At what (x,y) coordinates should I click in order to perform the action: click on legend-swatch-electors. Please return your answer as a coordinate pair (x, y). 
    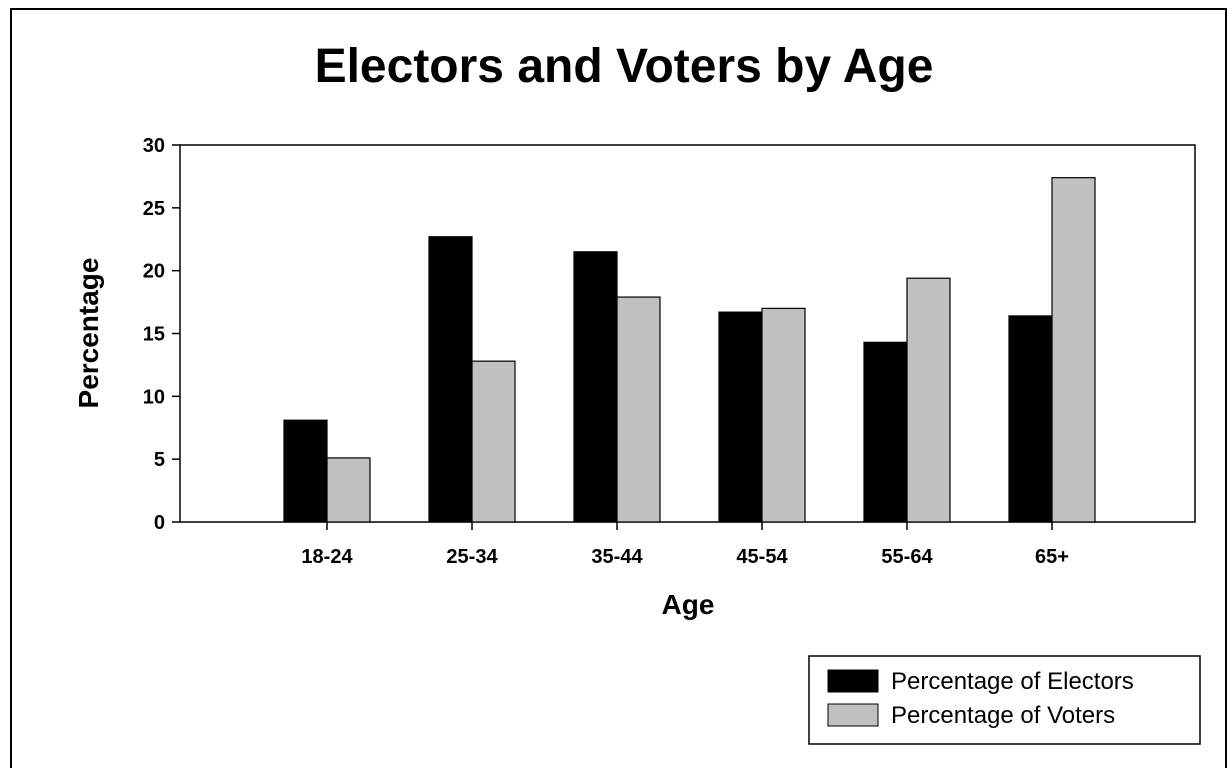
    Looking at the image, I should click on (853, 681).